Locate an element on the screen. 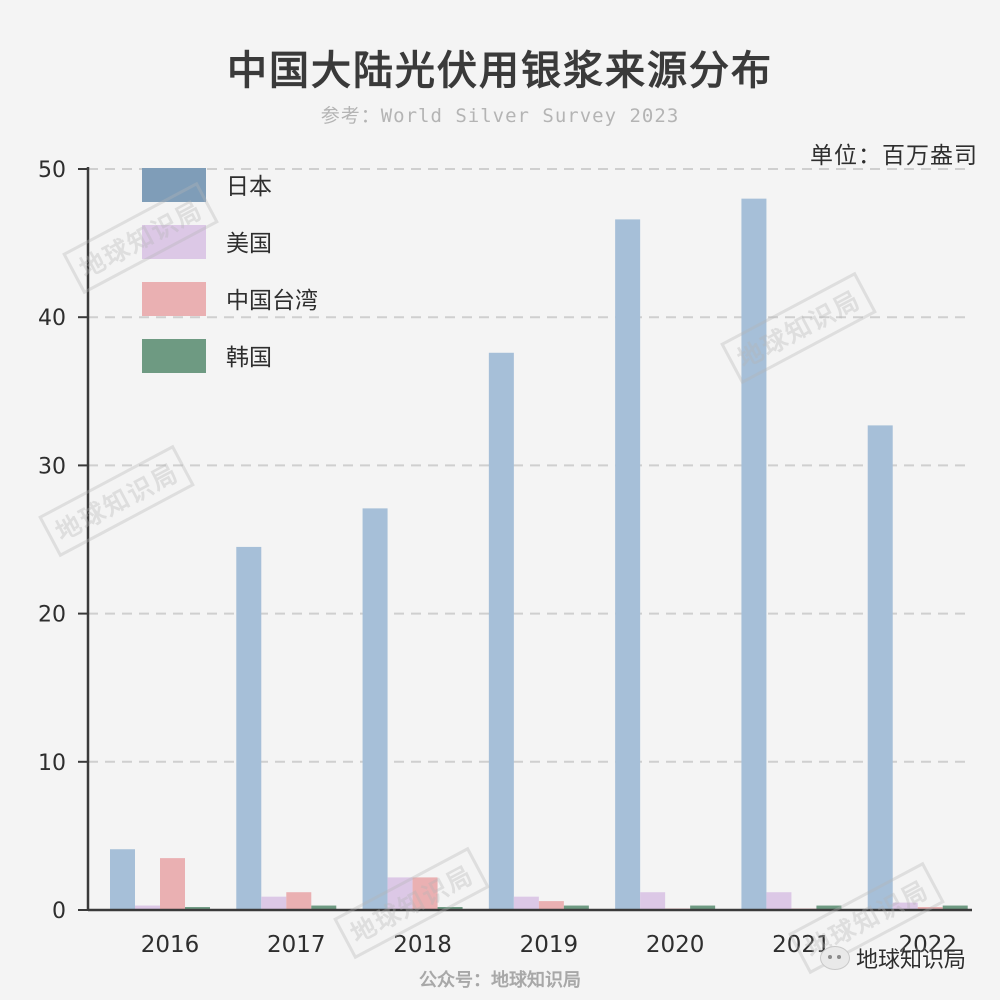 The height and width of the screenshot is (1000, 1000). brand-mark: 地球知识局 is located at coordinates (892, 958).